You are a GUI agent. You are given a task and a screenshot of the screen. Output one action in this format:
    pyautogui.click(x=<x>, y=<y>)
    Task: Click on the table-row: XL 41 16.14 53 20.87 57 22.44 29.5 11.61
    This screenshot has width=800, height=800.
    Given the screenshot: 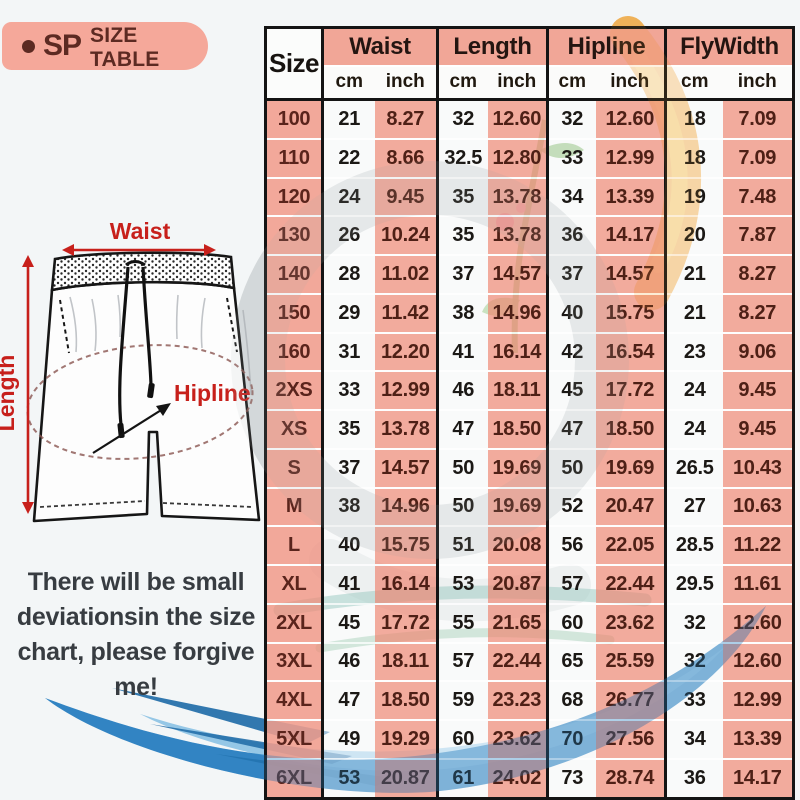 What is the action you would take?
    pyautogui.click(x=529, y=585)
    